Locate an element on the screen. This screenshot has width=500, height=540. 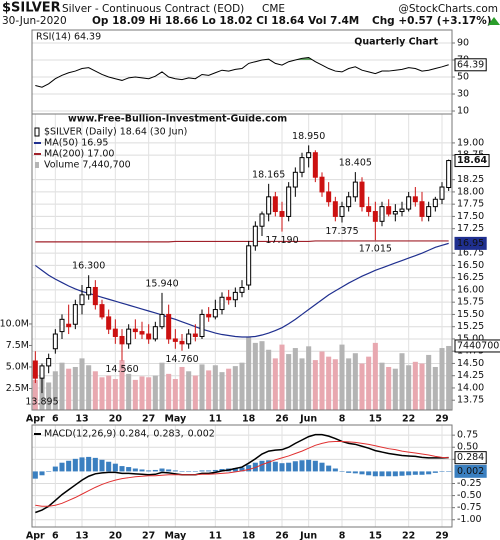
y-tick-label: 16.25 is located at coordinates (470, 277).